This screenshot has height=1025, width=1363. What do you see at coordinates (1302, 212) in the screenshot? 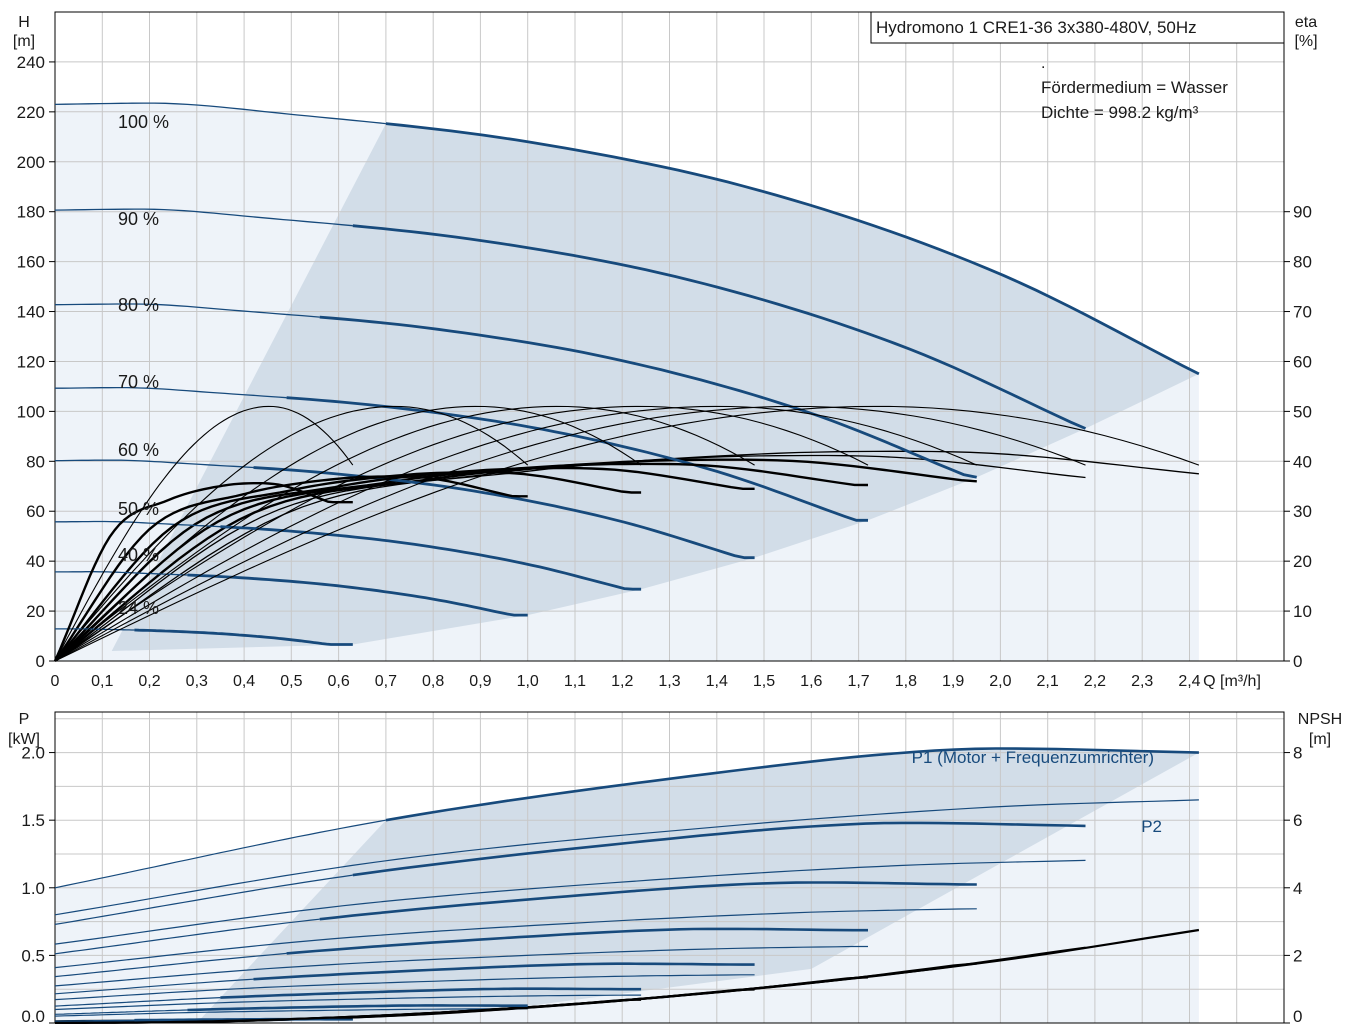
I see `y2-tick-label: 90` at bounding box center [1302, 212].